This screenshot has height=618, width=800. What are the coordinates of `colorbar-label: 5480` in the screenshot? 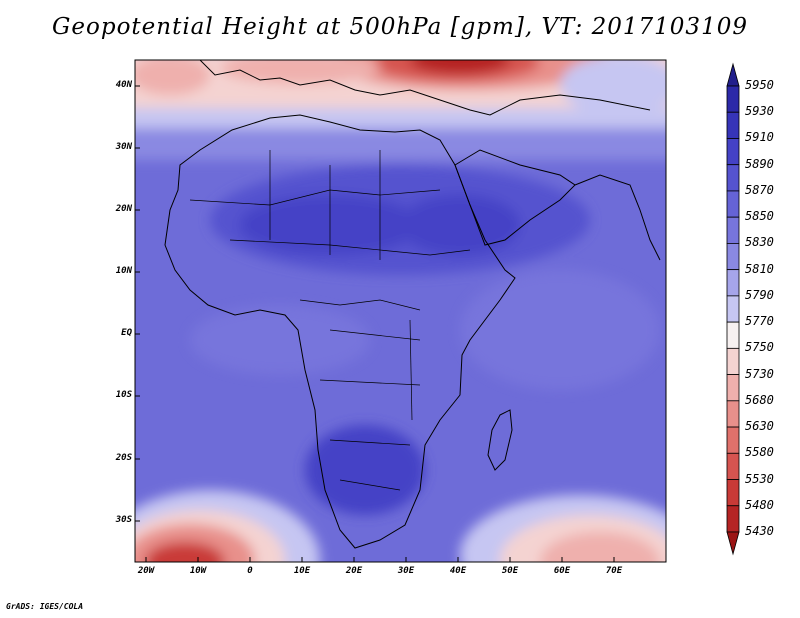 It's located at (759, 504).